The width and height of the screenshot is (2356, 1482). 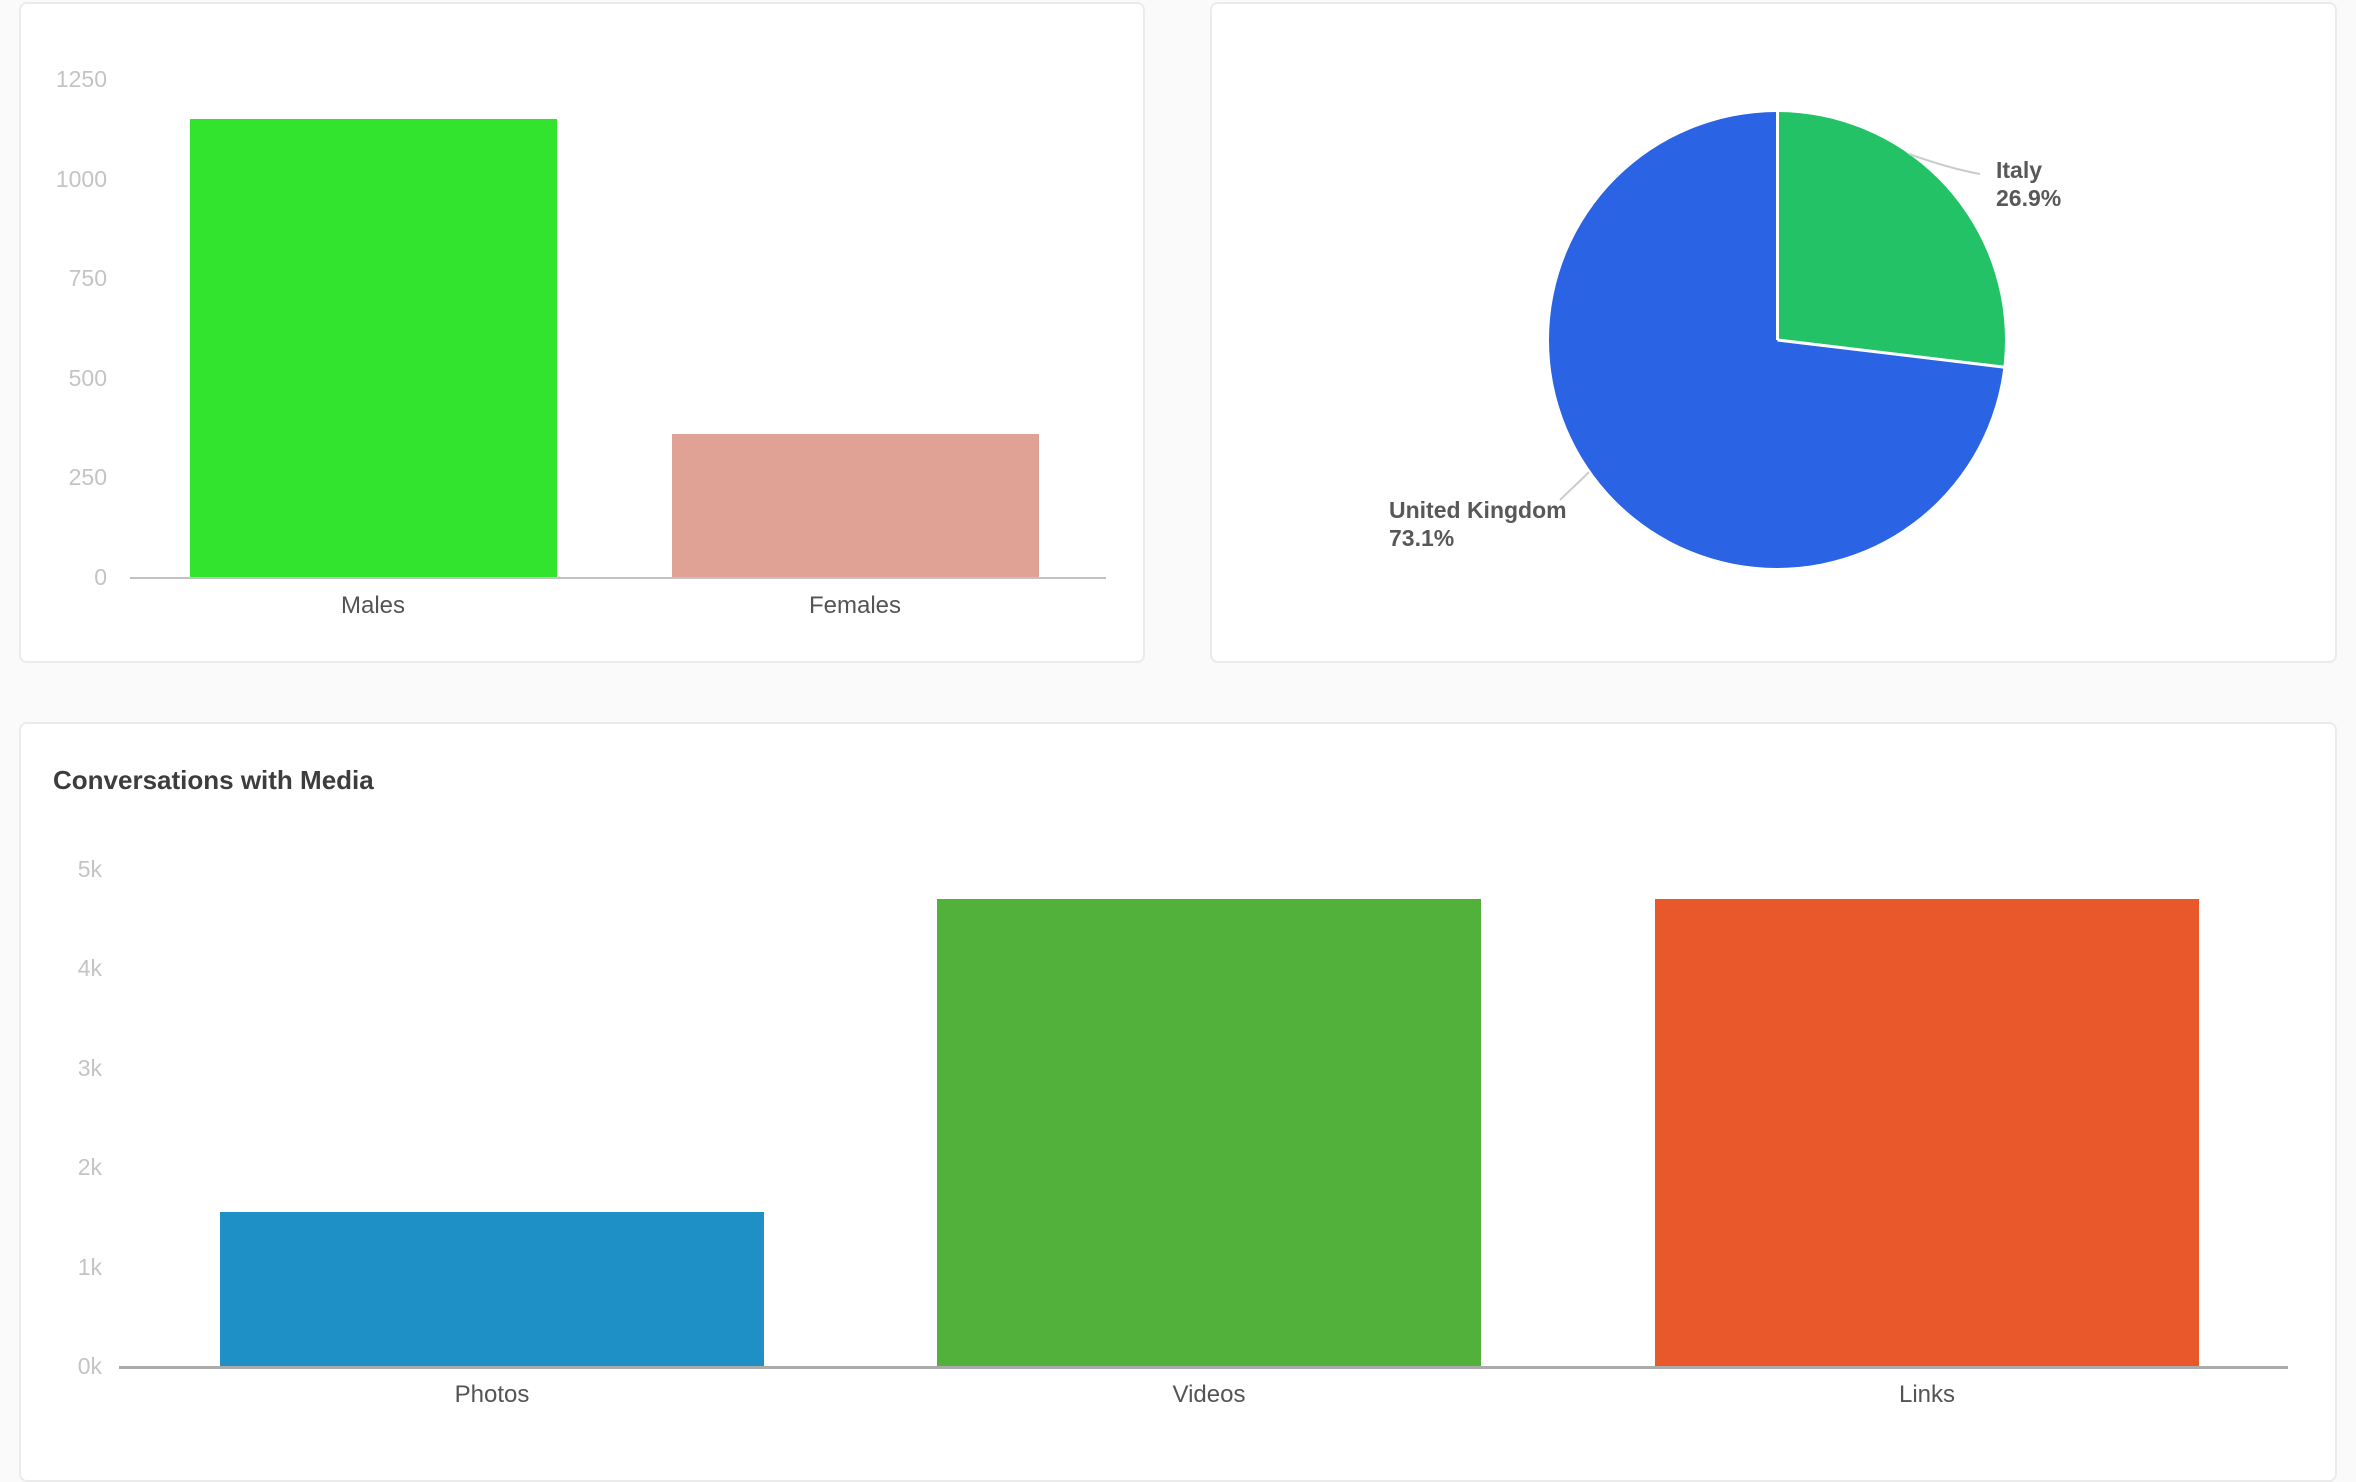 I want to click on x-axis-label-males: Males, so click(x=373, y=605).